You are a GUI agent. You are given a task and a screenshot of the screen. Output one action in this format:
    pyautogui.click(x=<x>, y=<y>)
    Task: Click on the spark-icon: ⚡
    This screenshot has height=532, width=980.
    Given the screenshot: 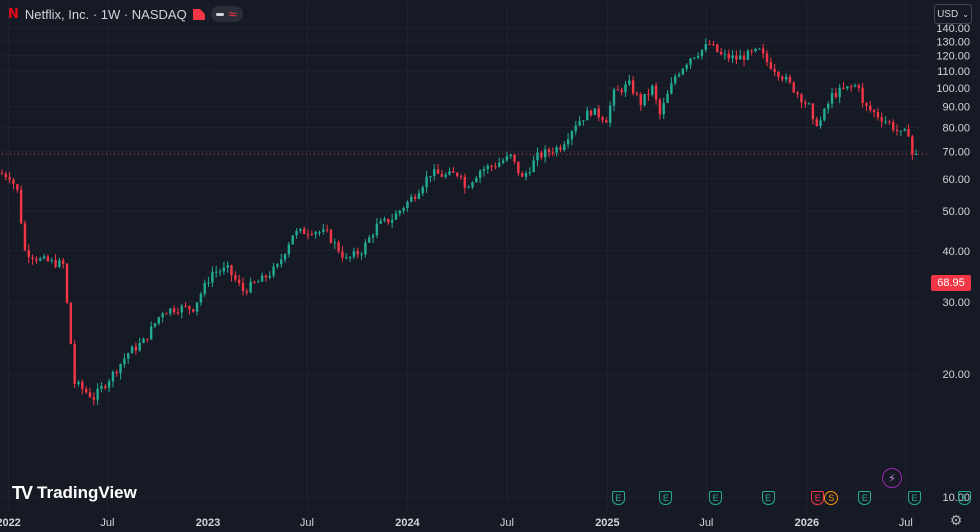 What is the action you would take?
    pyautogui.click(x=892, y=478)
    